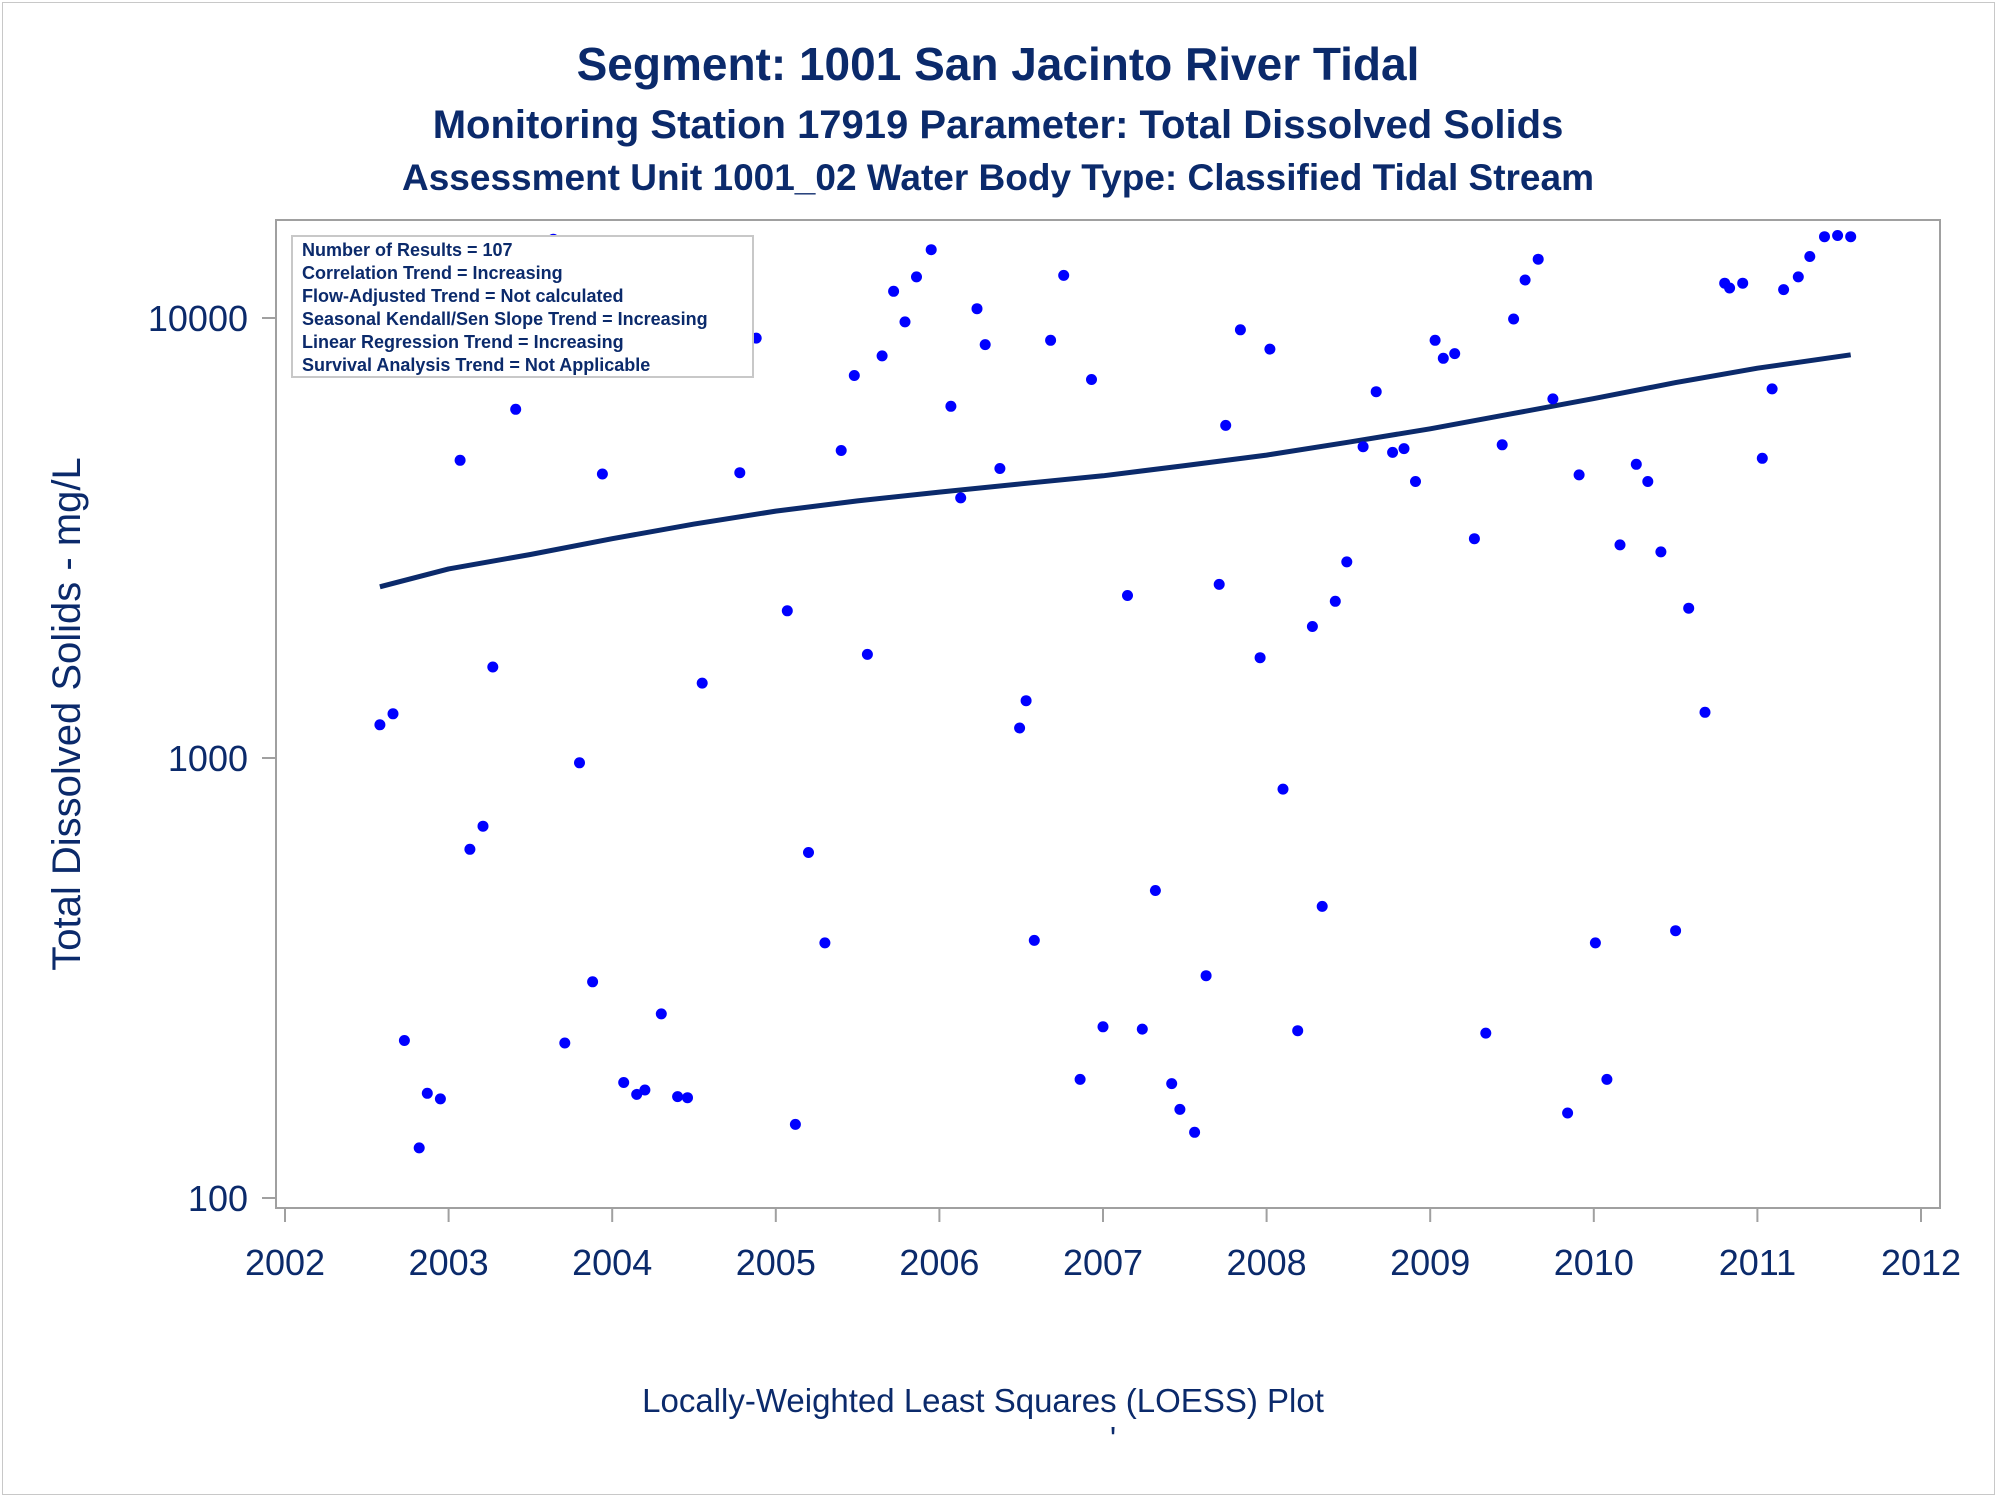  I want to click on x-tick-label: 2009, so click(1430, 1262).